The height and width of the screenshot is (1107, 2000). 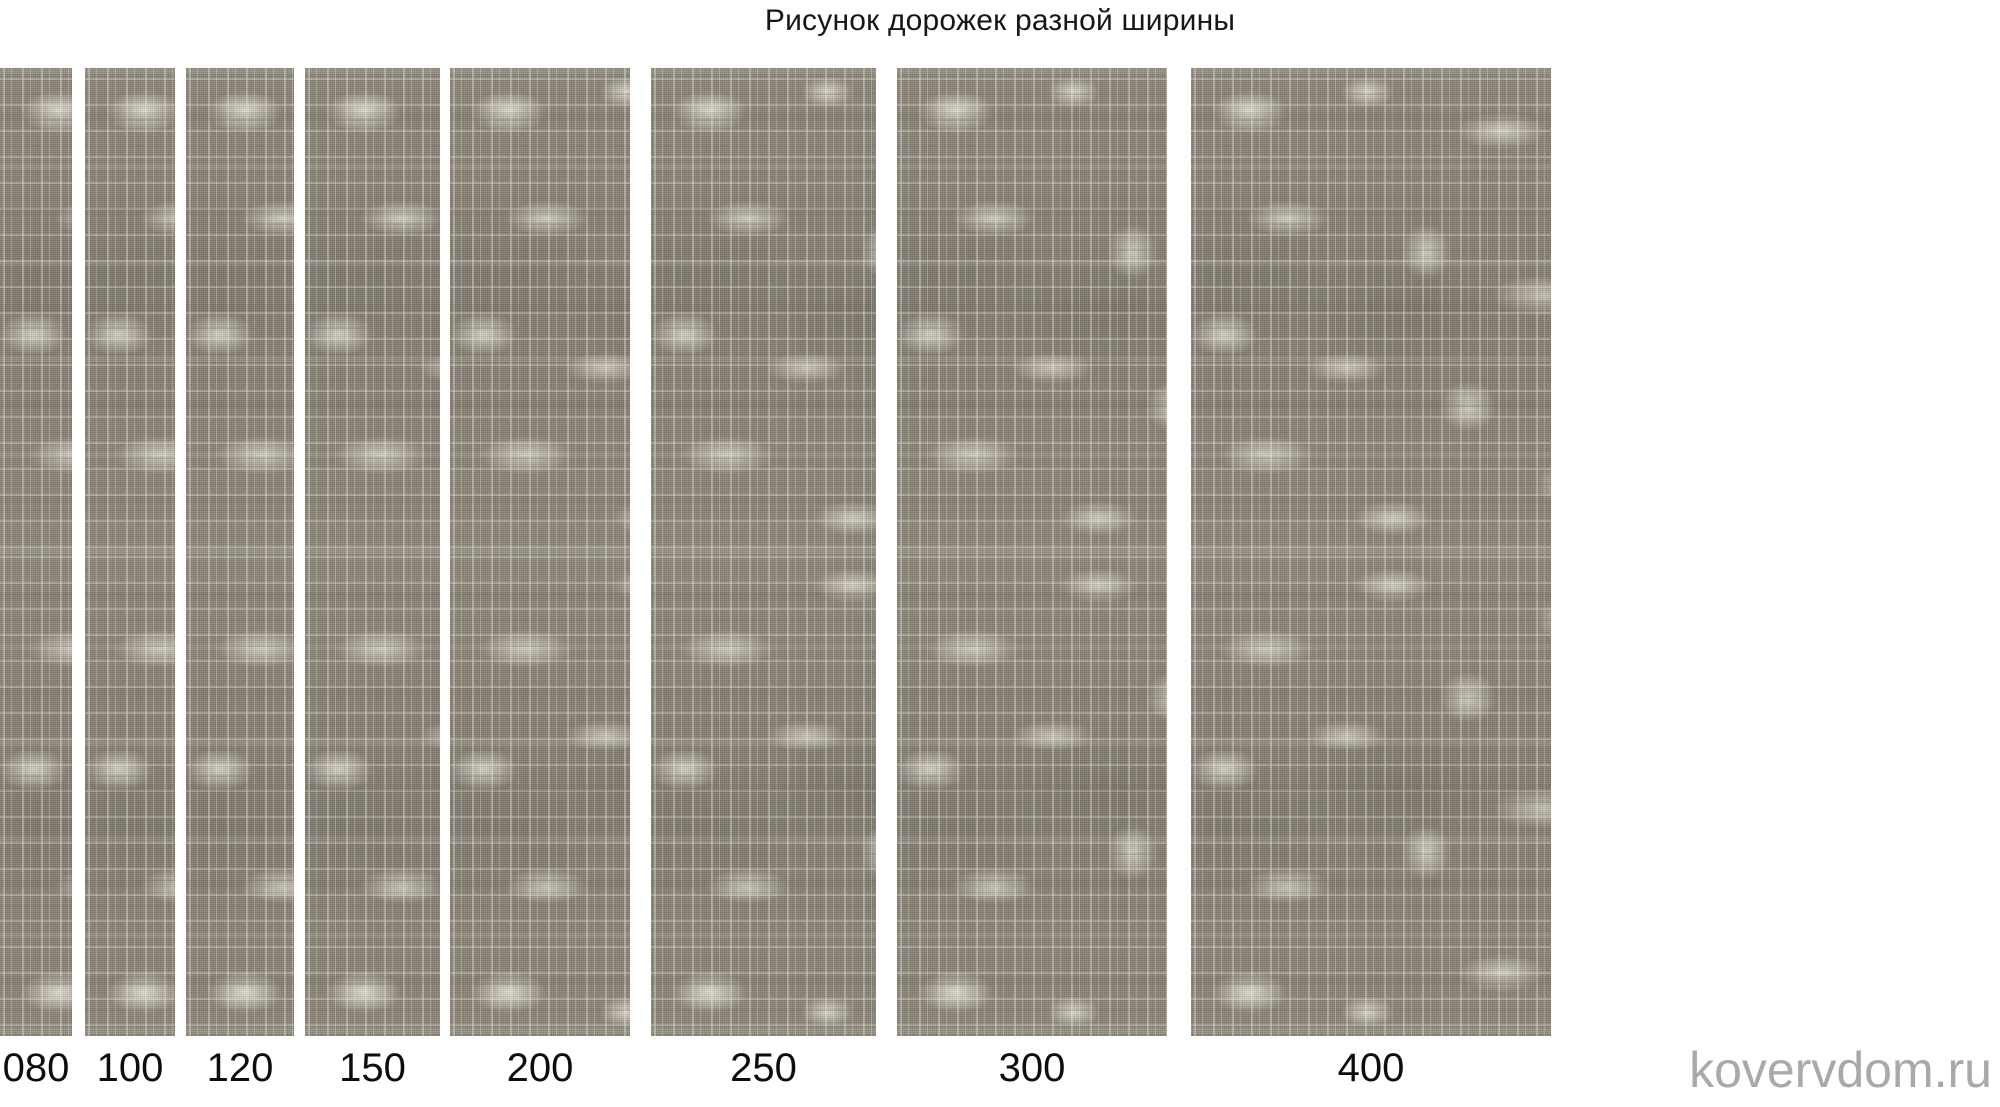 I want to click on size-label-300: 300, so click(x=1032, y=1068).